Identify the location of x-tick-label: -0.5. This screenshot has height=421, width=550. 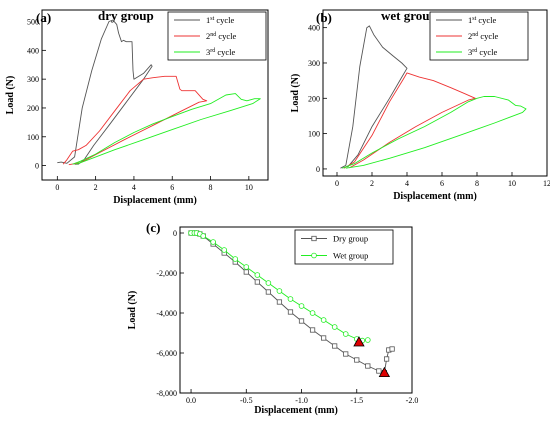
(246, 400).